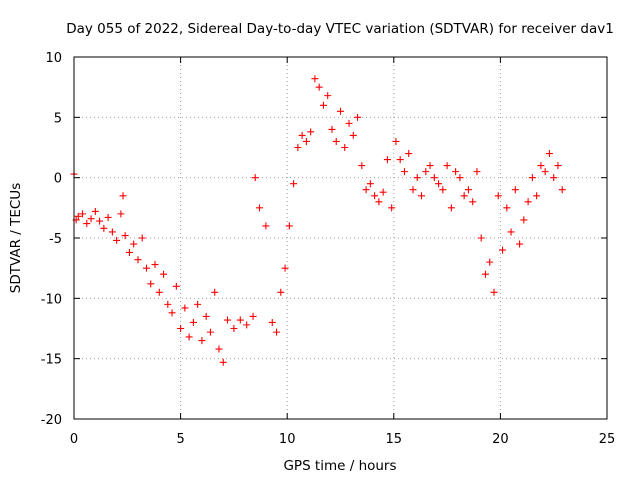 The image size is (640, 480). What do you see at coordinates (607, 439) in the screenshot?
I see `x-tick-label: 25` at bounding box center [607, 439].